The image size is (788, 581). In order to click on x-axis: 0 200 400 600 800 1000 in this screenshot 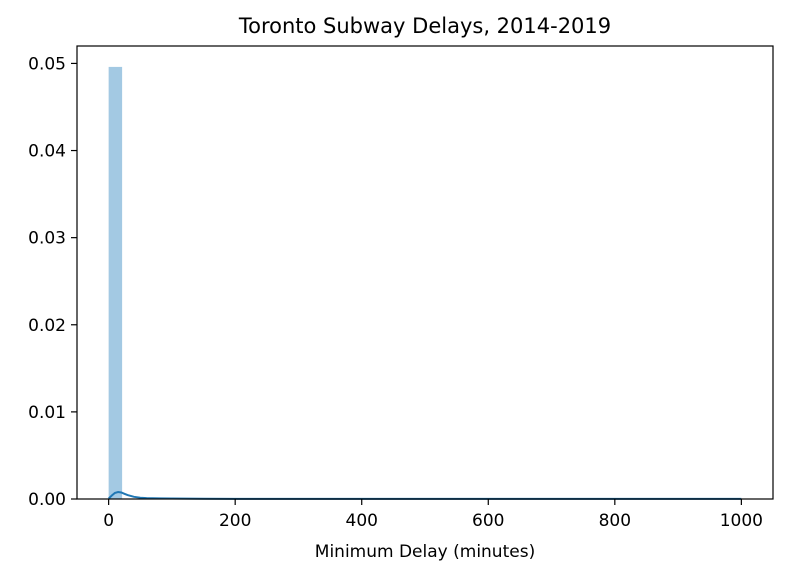, I will do `click(433, 515)`.